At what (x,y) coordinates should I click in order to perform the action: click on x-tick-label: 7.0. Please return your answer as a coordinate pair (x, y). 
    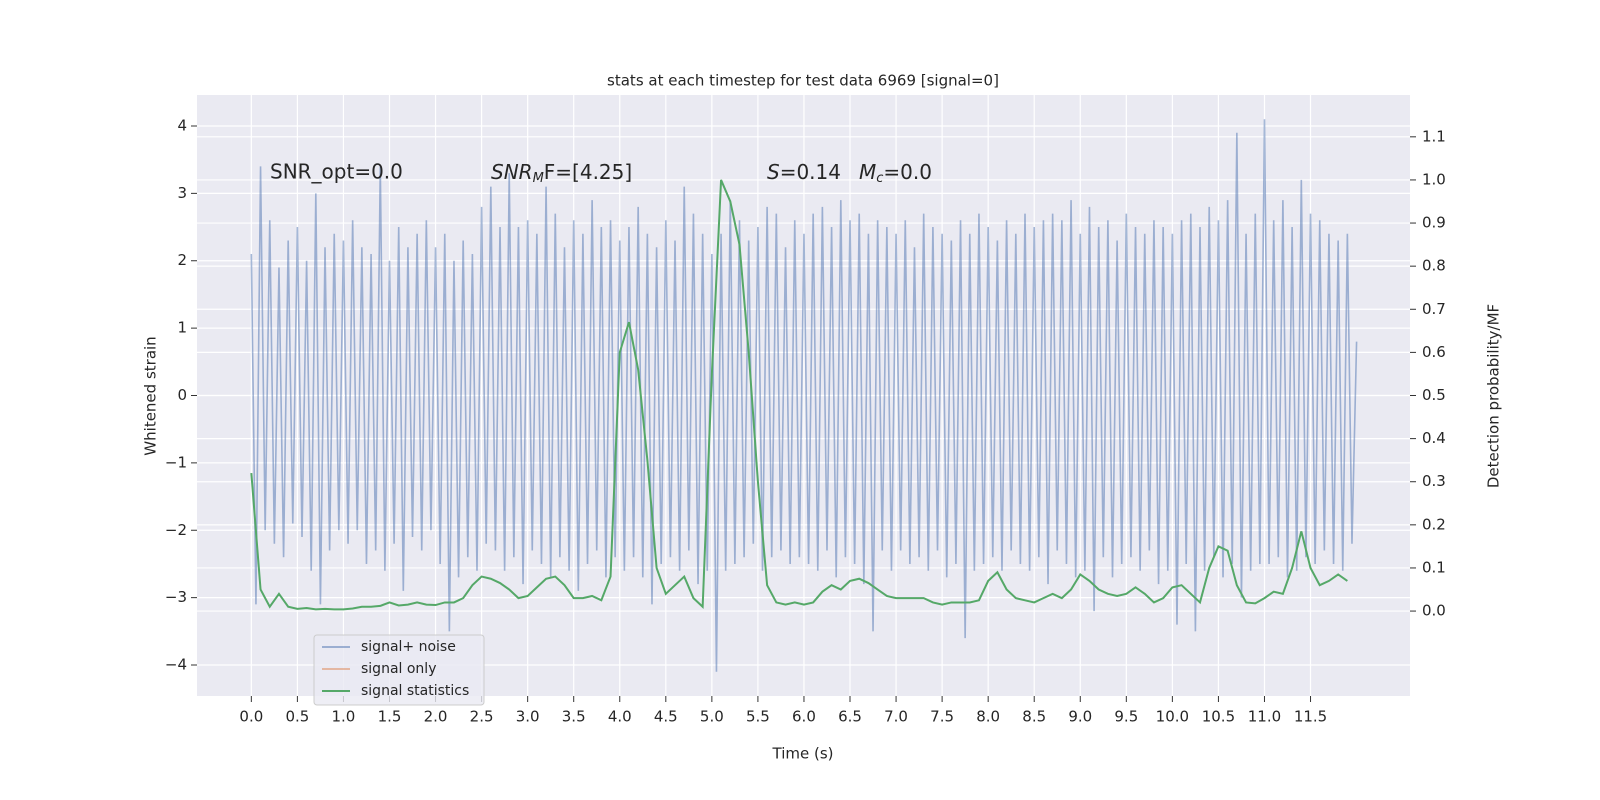
    Looking at the image, I should click on (896, 717).